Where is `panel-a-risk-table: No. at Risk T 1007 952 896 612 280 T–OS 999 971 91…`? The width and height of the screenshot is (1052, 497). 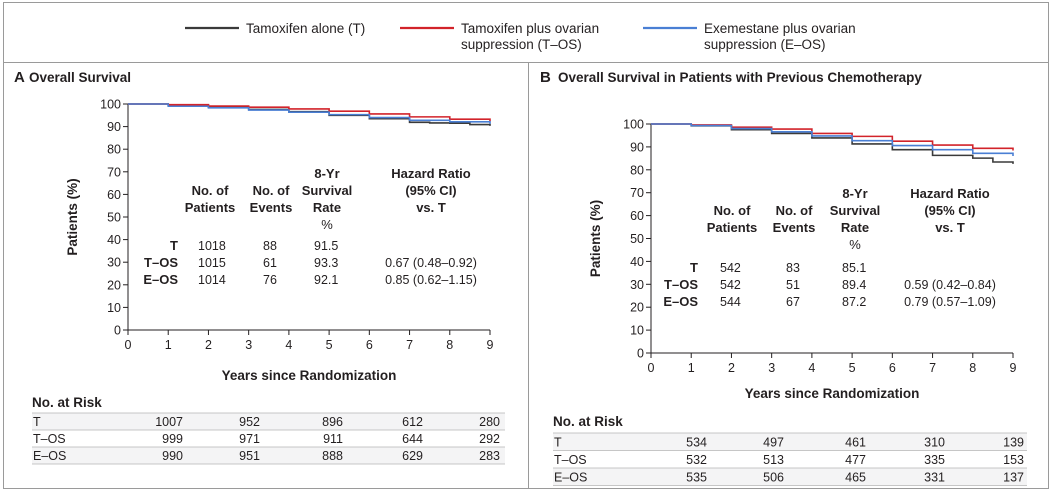 panel-a-risk-table: No. at Risk T 1007 952 896 612 280 T–OS 999 971 91… is located at coordinates (268, 430).